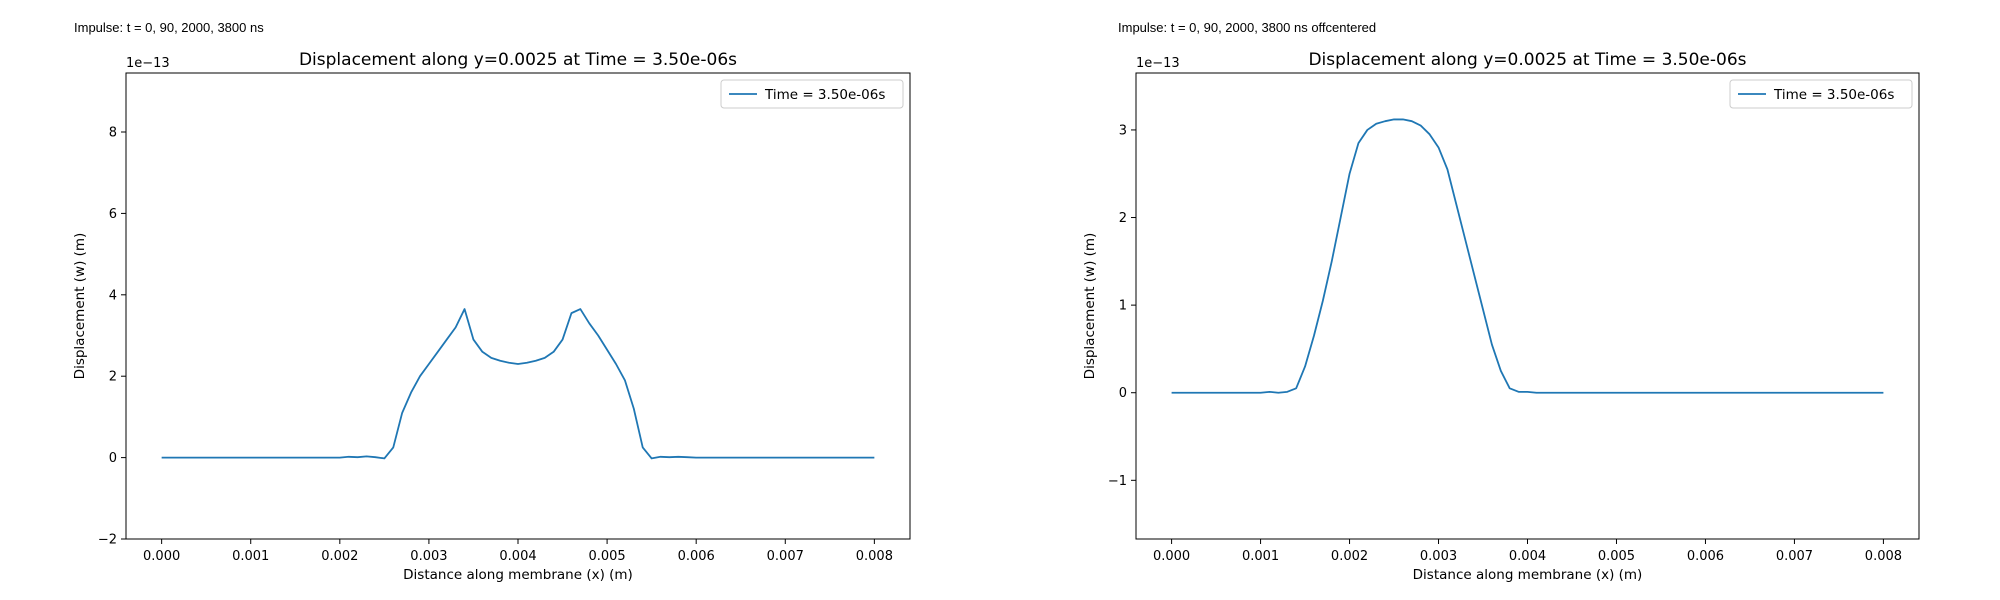  I want to click on y-tick-label: 6, so click(113, 214).